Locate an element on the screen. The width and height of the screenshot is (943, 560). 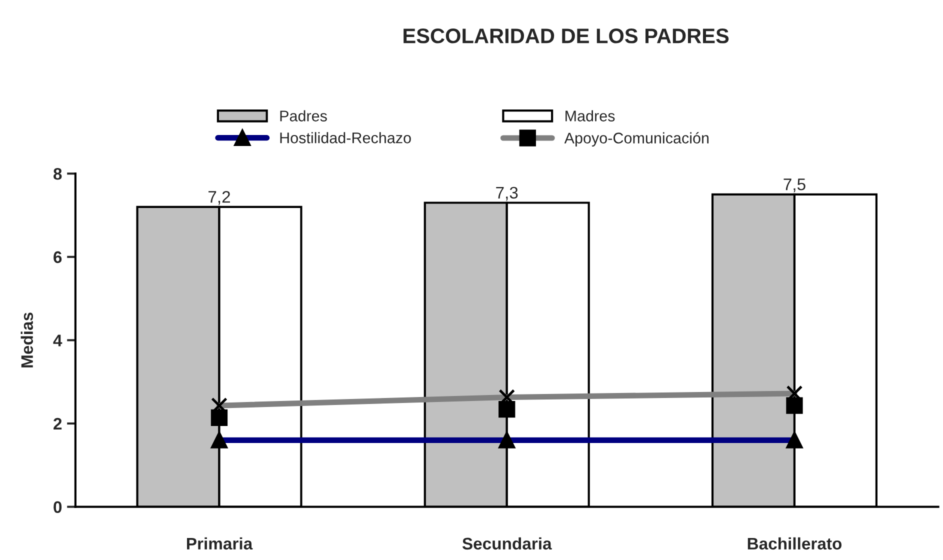
legend-label: Apoyo-Comunicación is located at coordinates (636, 139).